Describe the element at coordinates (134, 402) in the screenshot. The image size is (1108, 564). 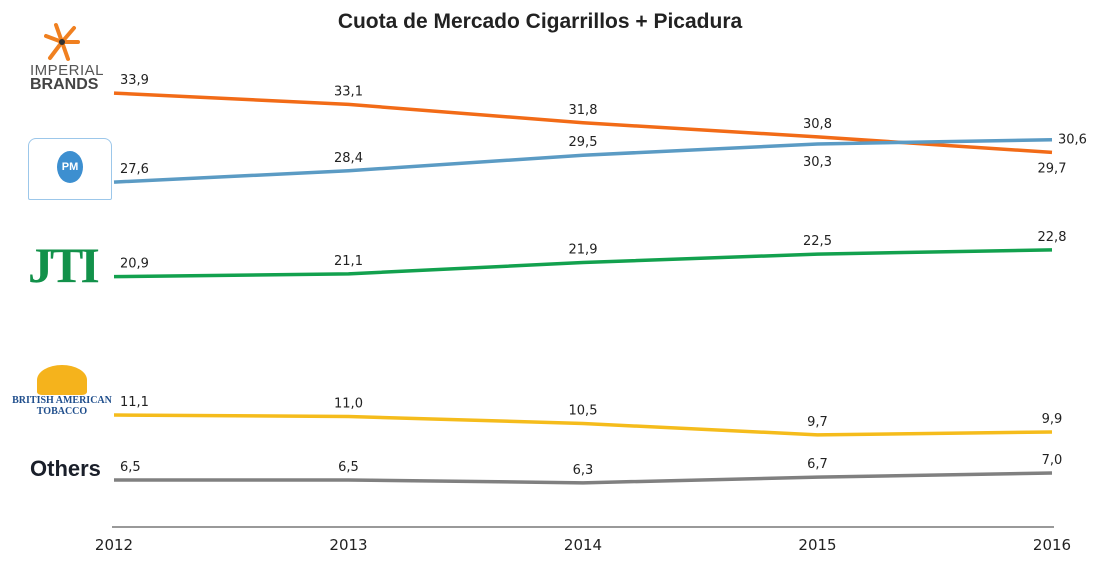
I see `data-label: 11,1` at that location.